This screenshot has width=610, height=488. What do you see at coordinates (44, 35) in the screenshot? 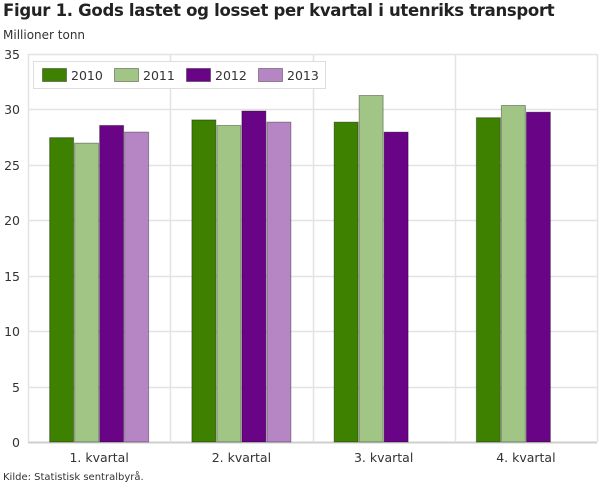
I see `y-axis-label: Millioner tonn` at bounding box center [44, 35].